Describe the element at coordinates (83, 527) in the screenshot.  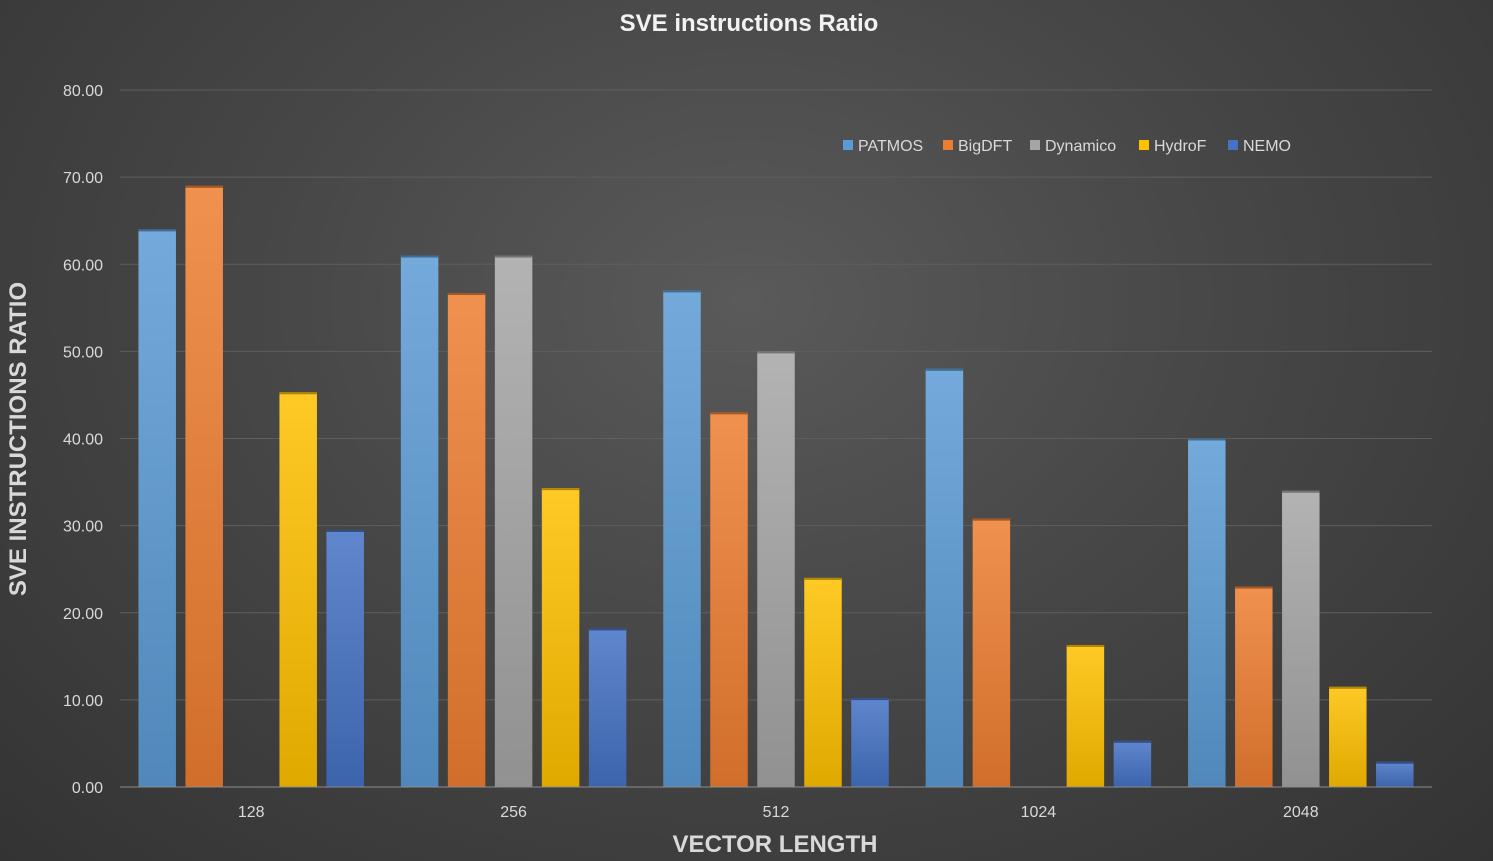
I see `y-tick-label: 30.00` at that location.